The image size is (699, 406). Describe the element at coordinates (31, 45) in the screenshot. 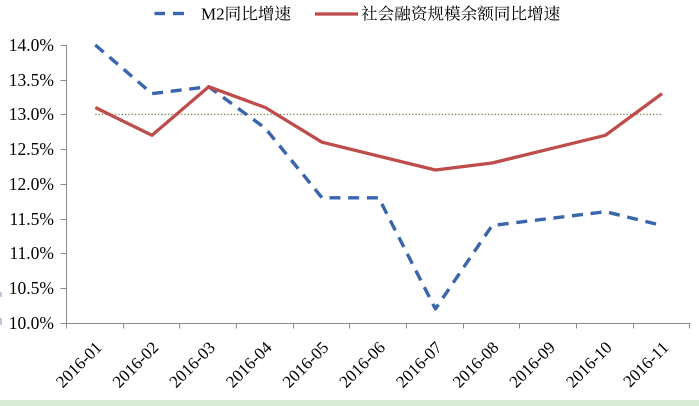

I see `svg-text: 14.0%` at that location.